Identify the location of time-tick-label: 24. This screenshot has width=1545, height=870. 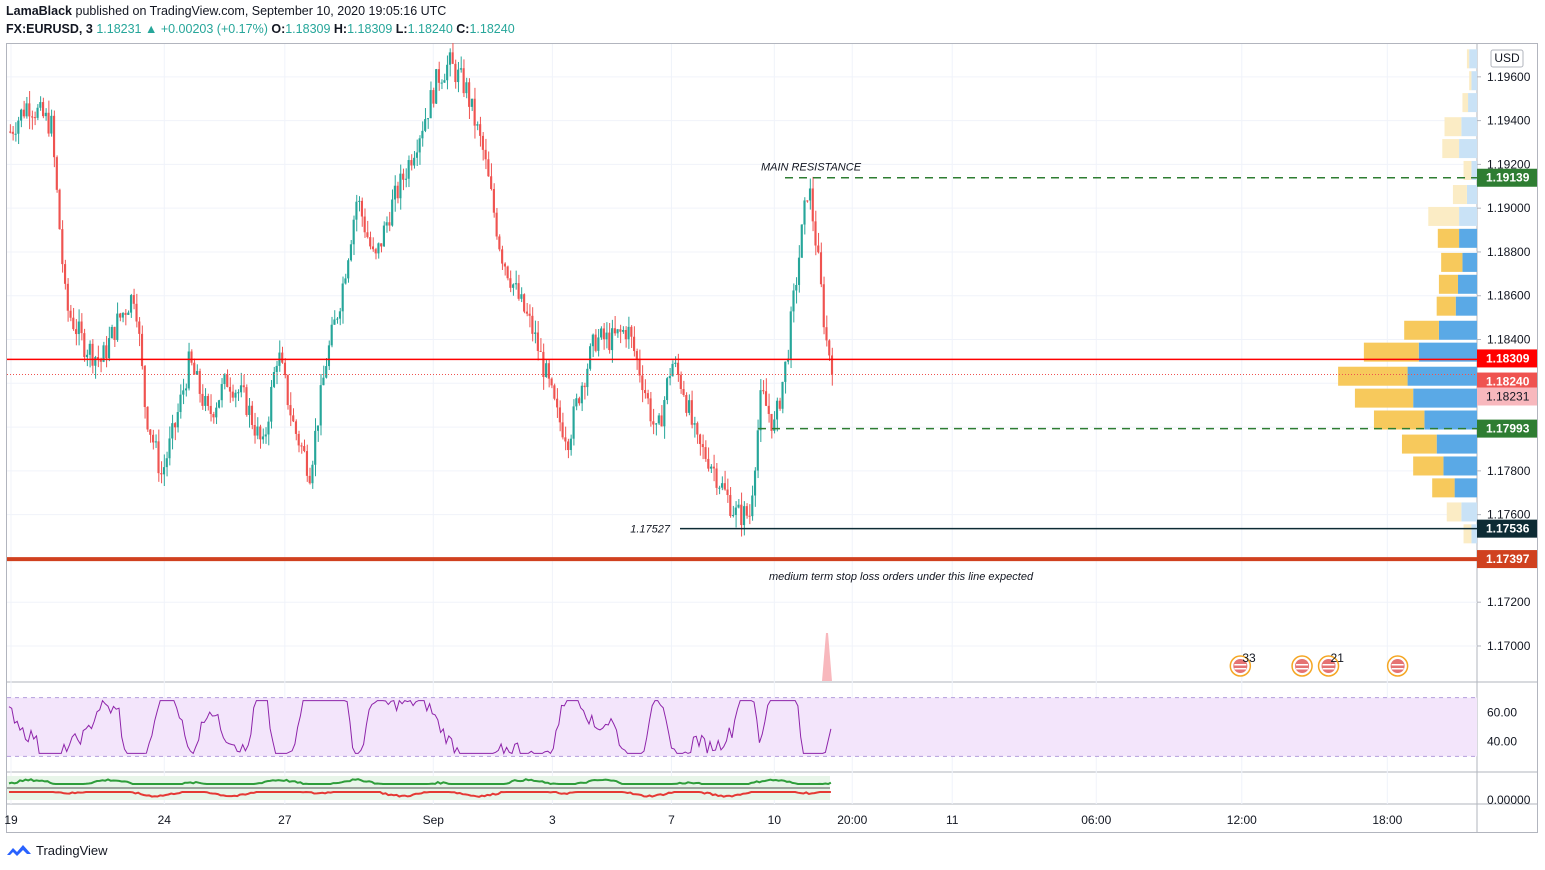
(165, 820).